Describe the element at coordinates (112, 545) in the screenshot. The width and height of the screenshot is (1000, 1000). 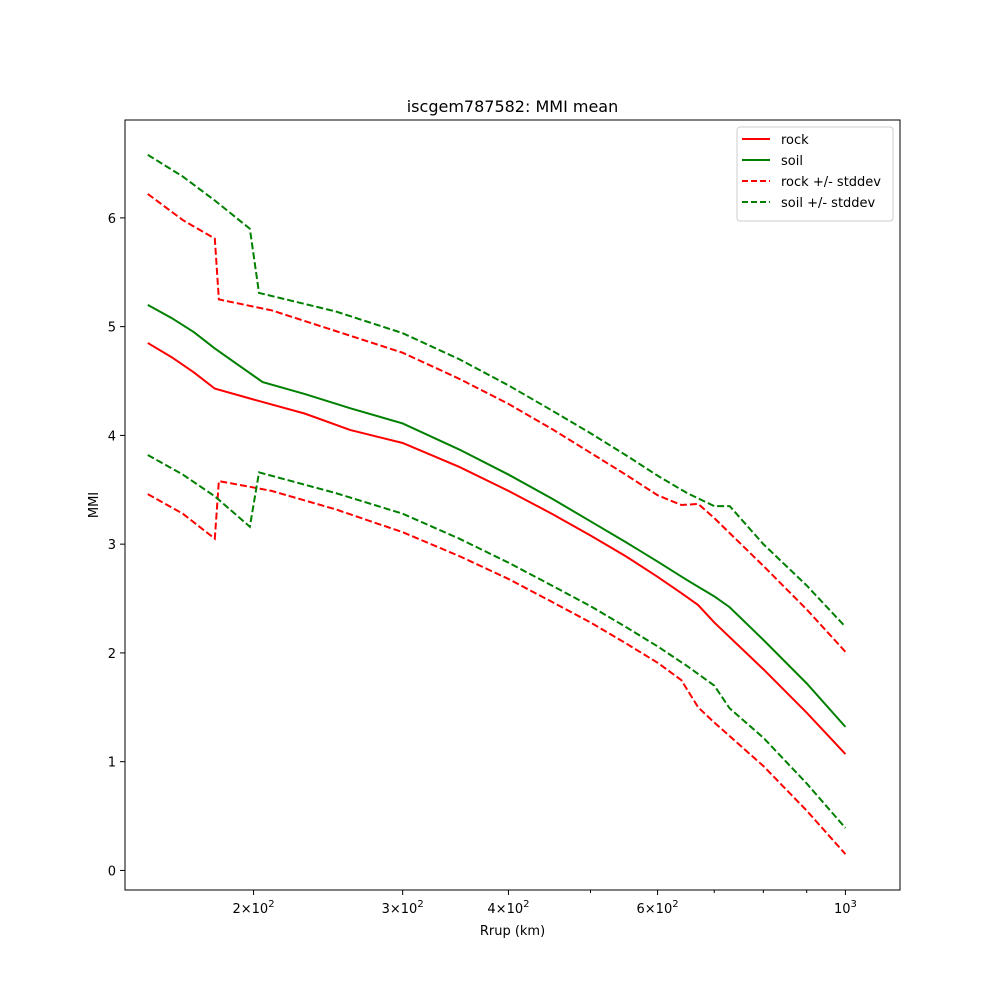
I see `y-tick-label-3: 3` at that location.